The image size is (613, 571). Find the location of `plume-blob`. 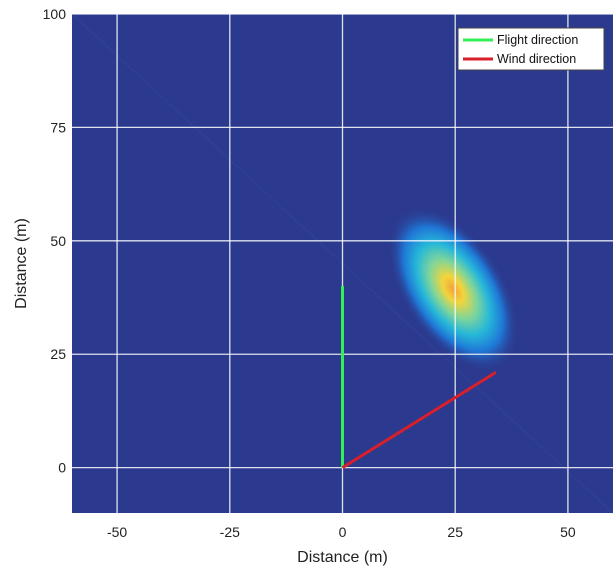

plume-blob is located at coordinates (453, 289).